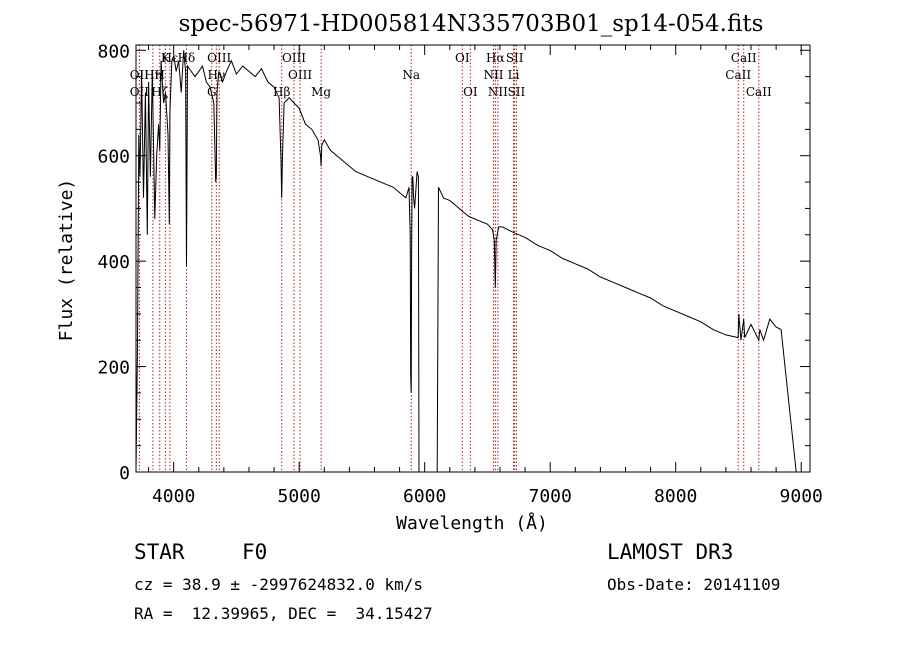 Image resolution: width=900 pixels, height=649 pixels. I want to click on line-marker-label: G, so click(212, 92).